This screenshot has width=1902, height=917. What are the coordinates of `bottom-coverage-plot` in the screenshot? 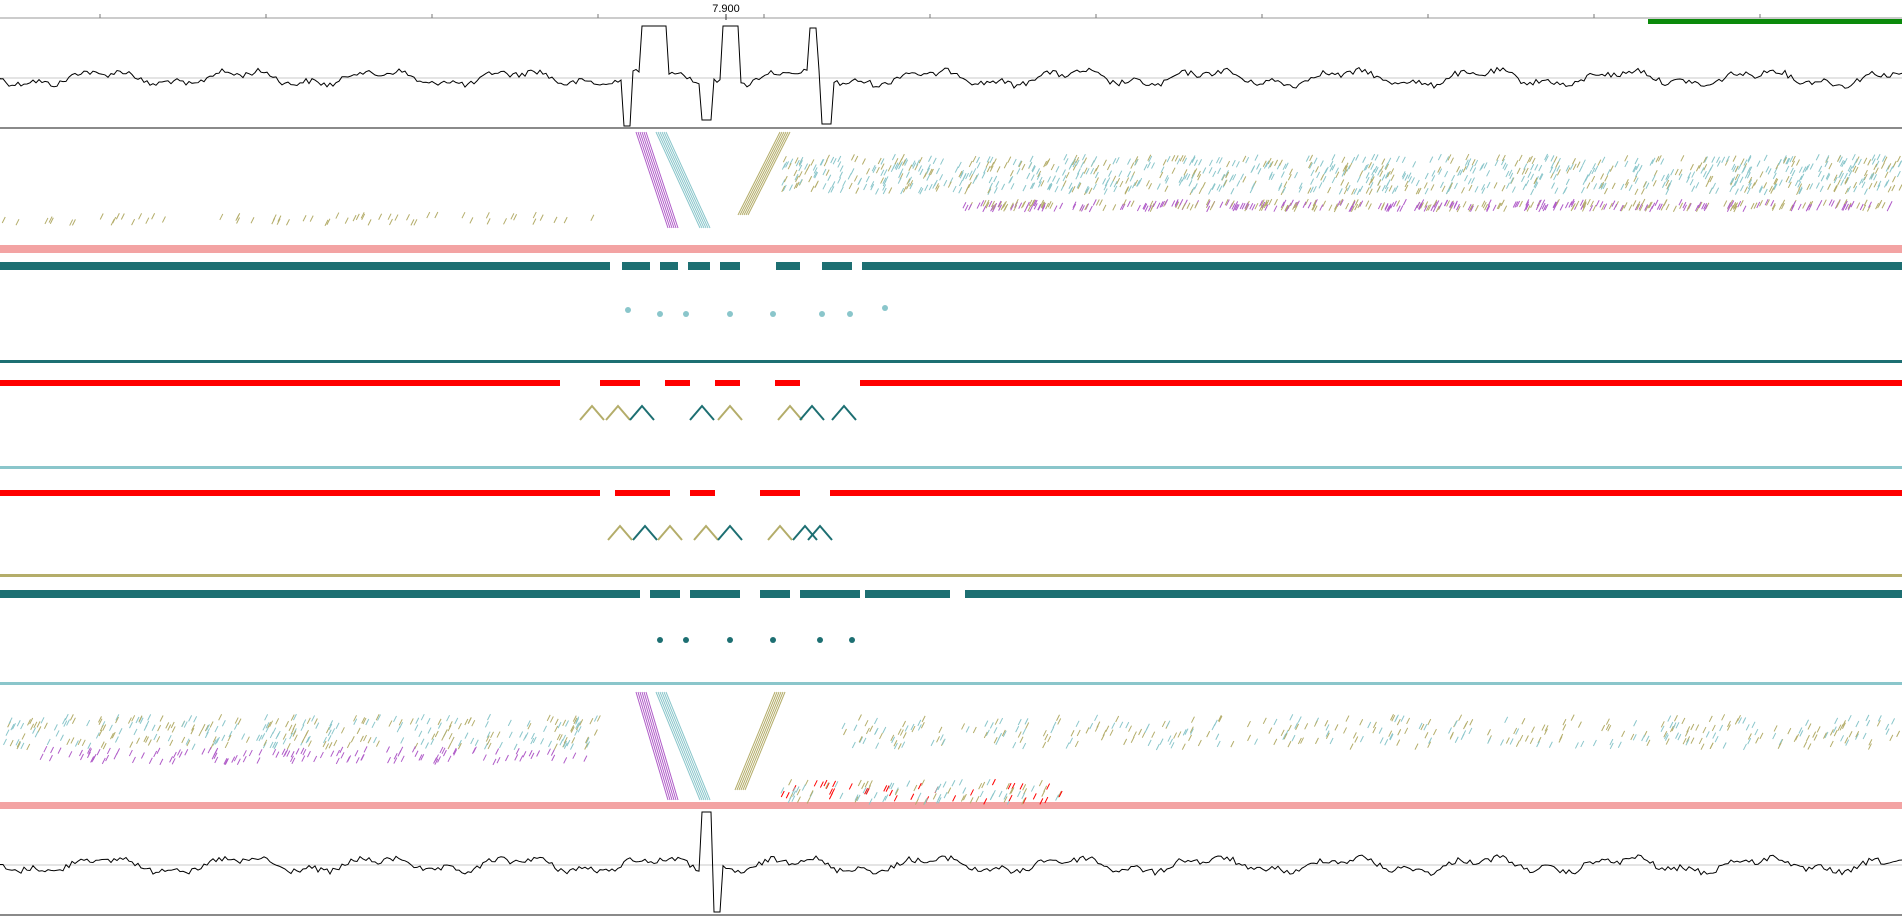 It's located at (951, 863).